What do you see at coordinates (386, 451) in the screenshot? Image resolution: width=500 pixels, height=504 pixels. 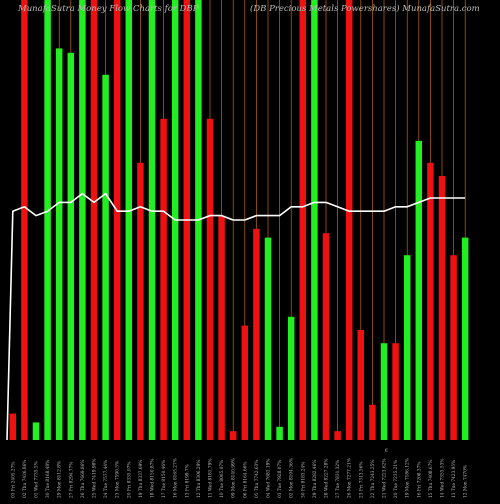 I see `mid-marker-label: €` at bounding box center [386, 451].